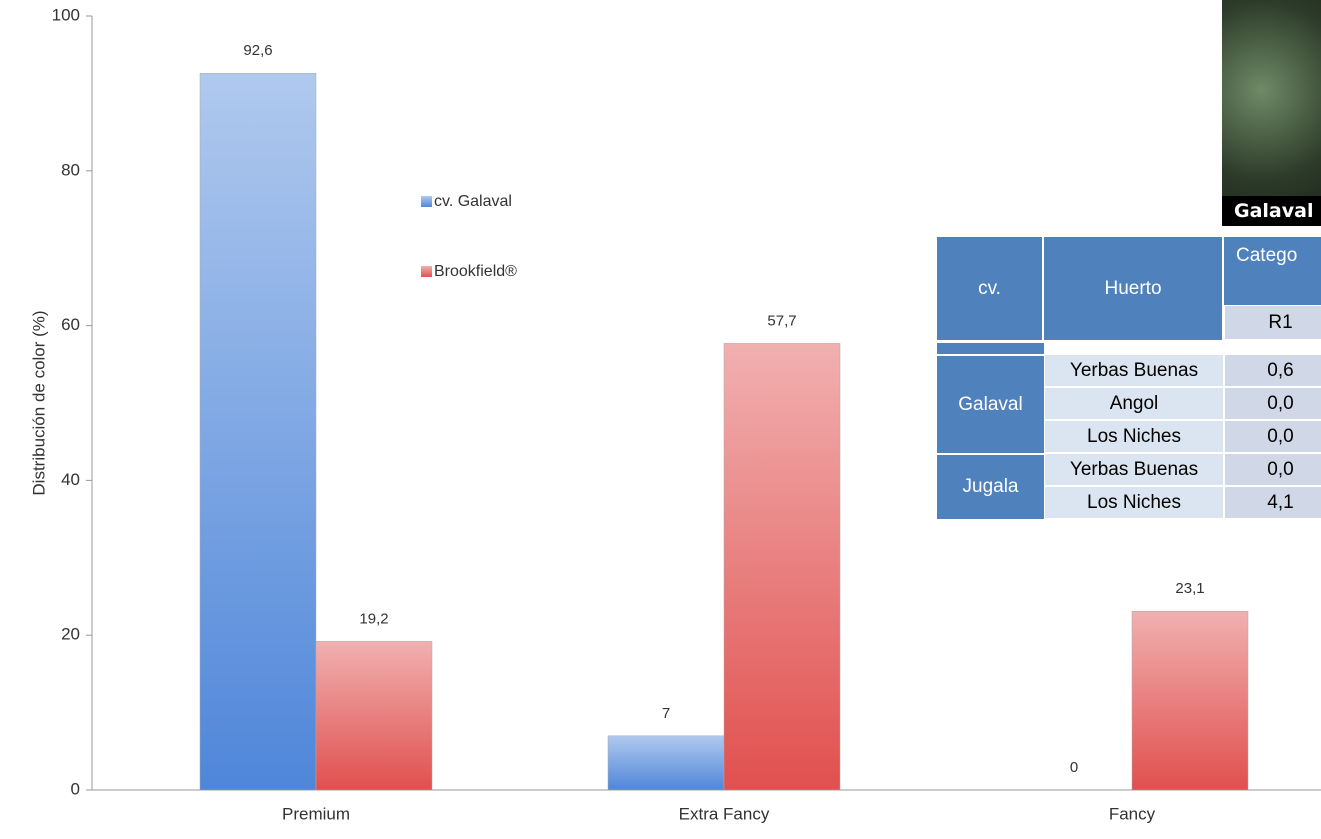 Image resolution: width=1321 pixels, height=839 pixels. What do you see at coordinates (724, 813) in the screenshot?
I see `x-tick-label: Extra Fancy` at bounding box center [724, 813].